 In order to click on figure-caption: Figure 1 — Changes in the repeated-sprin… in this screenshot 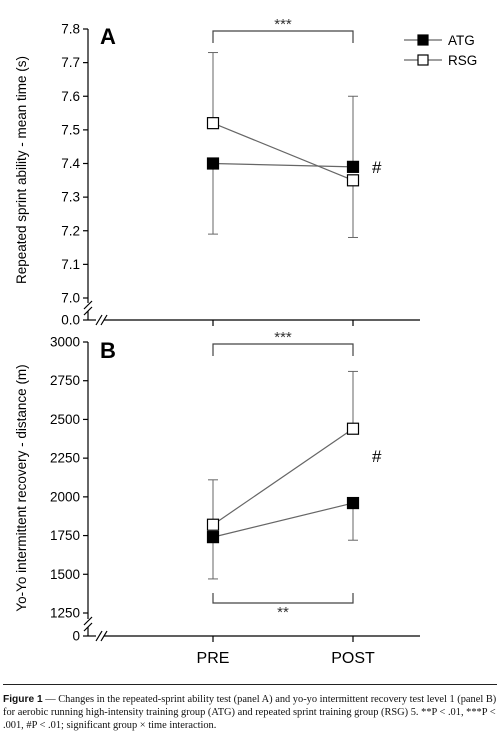, I will do `click(250, 708)`.